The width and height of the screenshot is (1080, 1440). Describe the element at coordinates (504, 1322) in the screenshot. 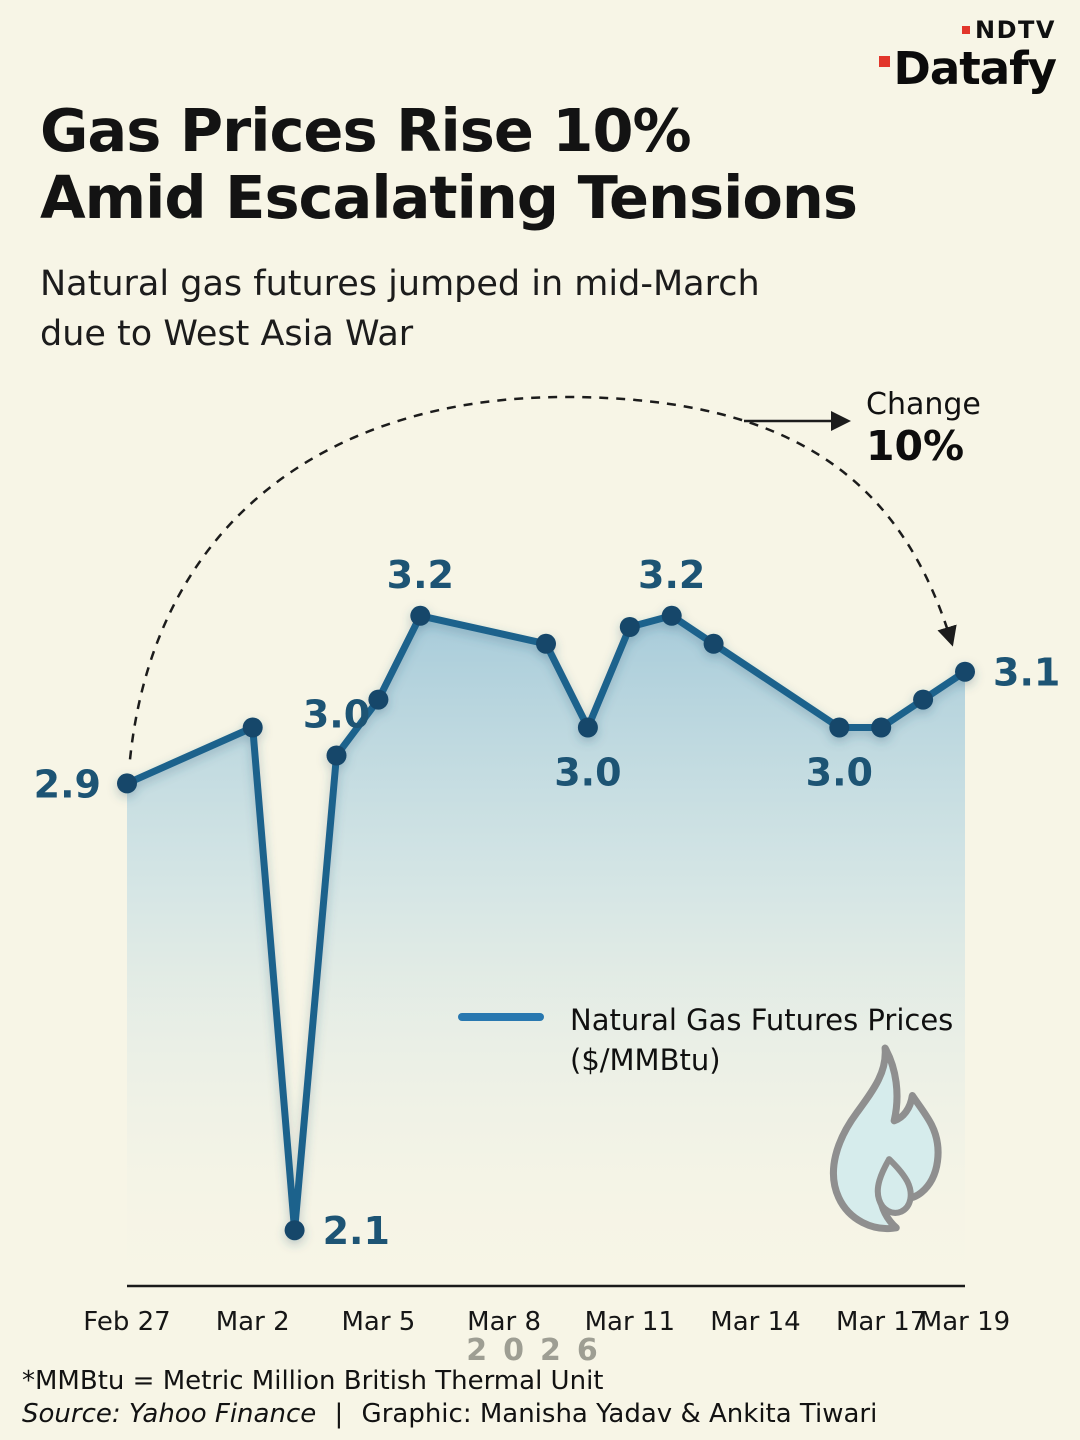

I see `x-tick-label: Mar 8` at that location.